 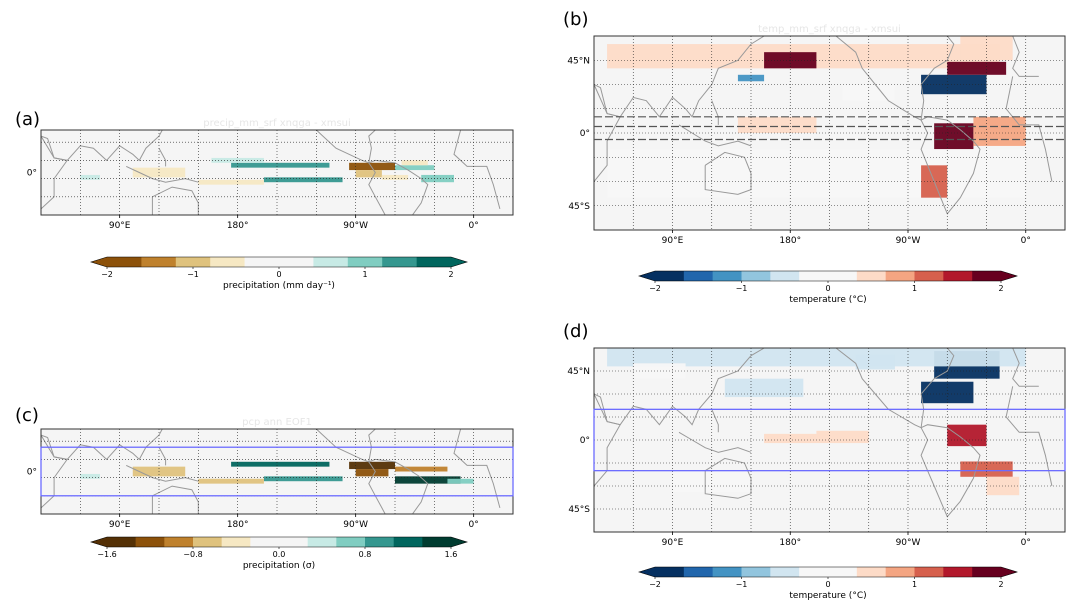 I want to click on colorbar: −2 −1 0 1 2 precipitation (mm day⁻¹), so click(x=279, y=273).